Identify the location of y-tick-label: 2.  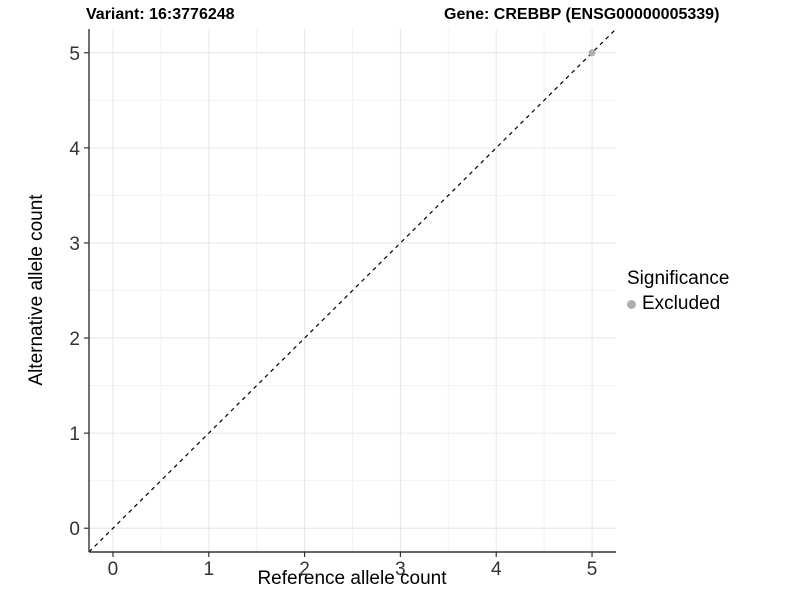
(74, 339).